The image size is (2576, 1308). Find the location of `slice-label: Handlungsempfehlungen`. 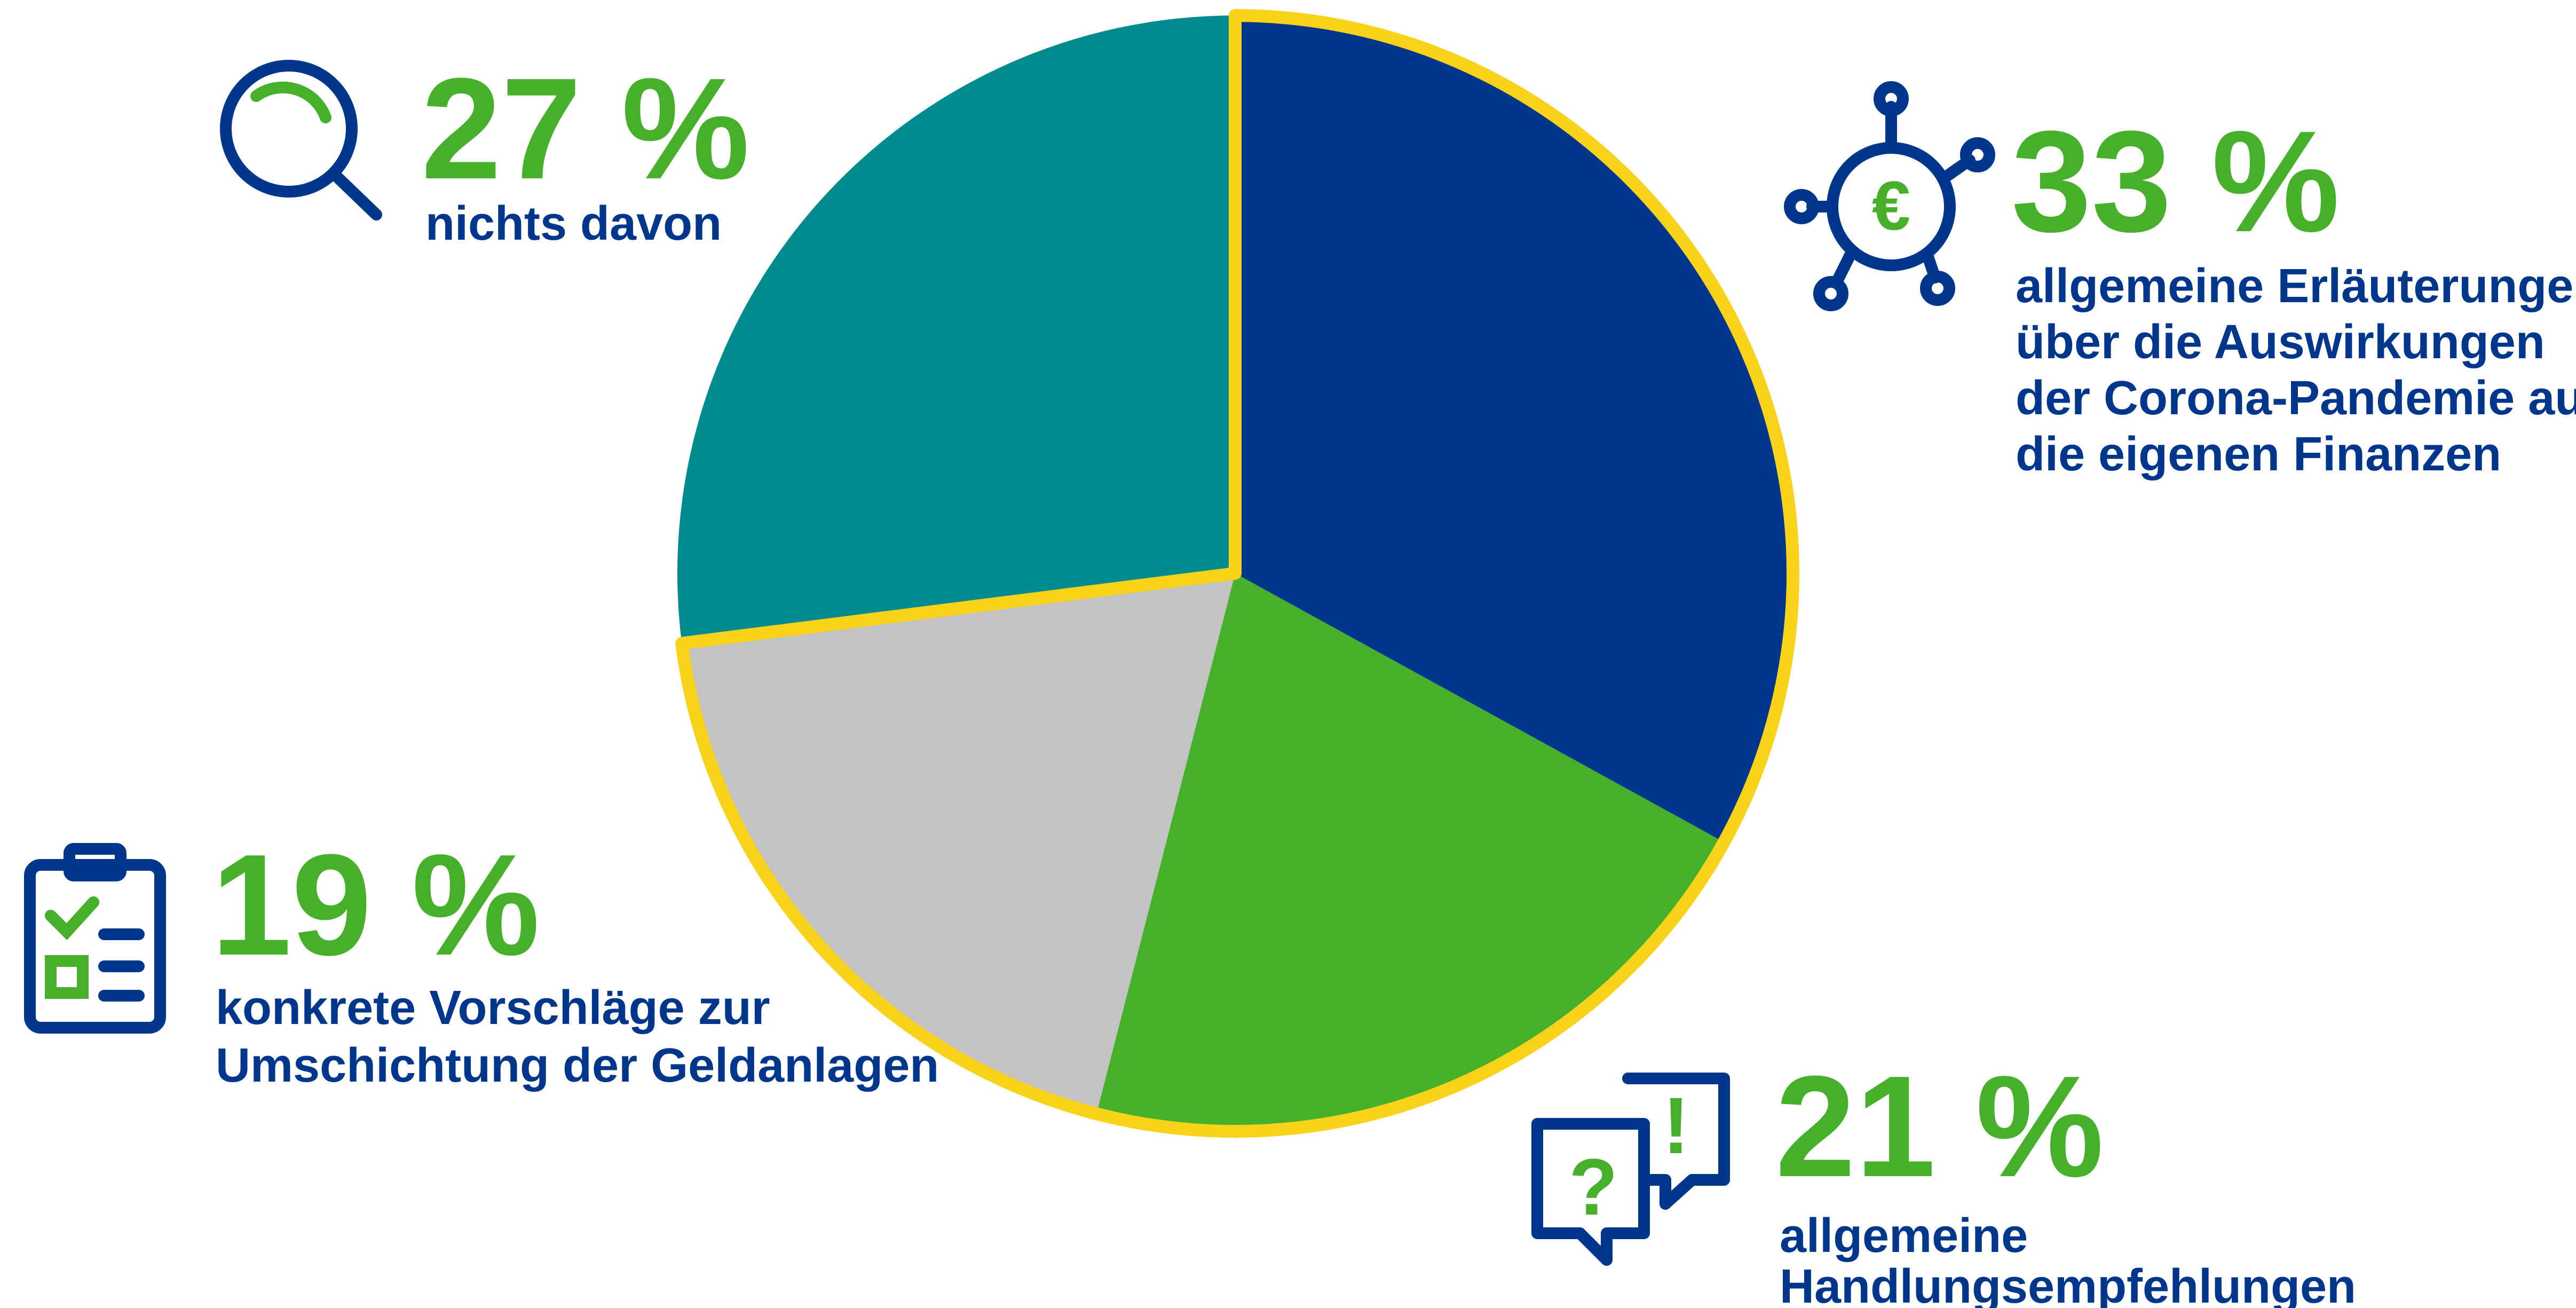

slice-label: Handlungsempfehlungen is located at coordinates (2068, 1284).